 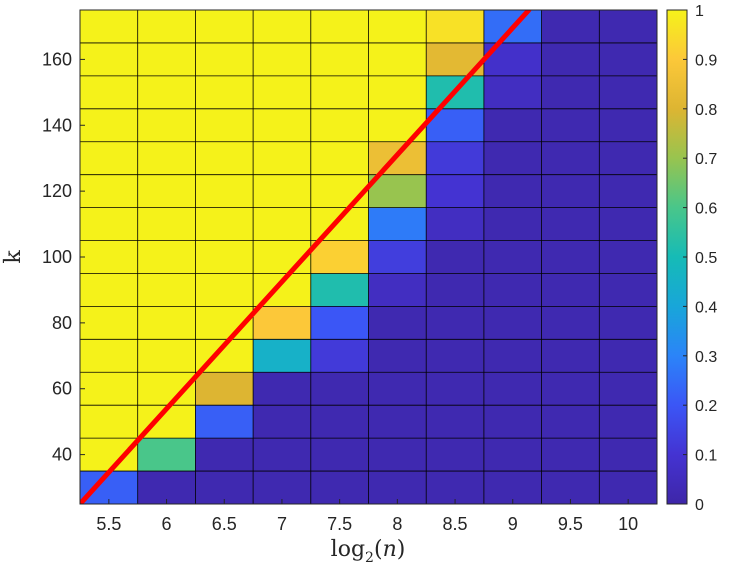 What do you see at coordinates (513, 524) in the screenshot?
I see `x-tick-label: 9` at bounding box center [513, 524].